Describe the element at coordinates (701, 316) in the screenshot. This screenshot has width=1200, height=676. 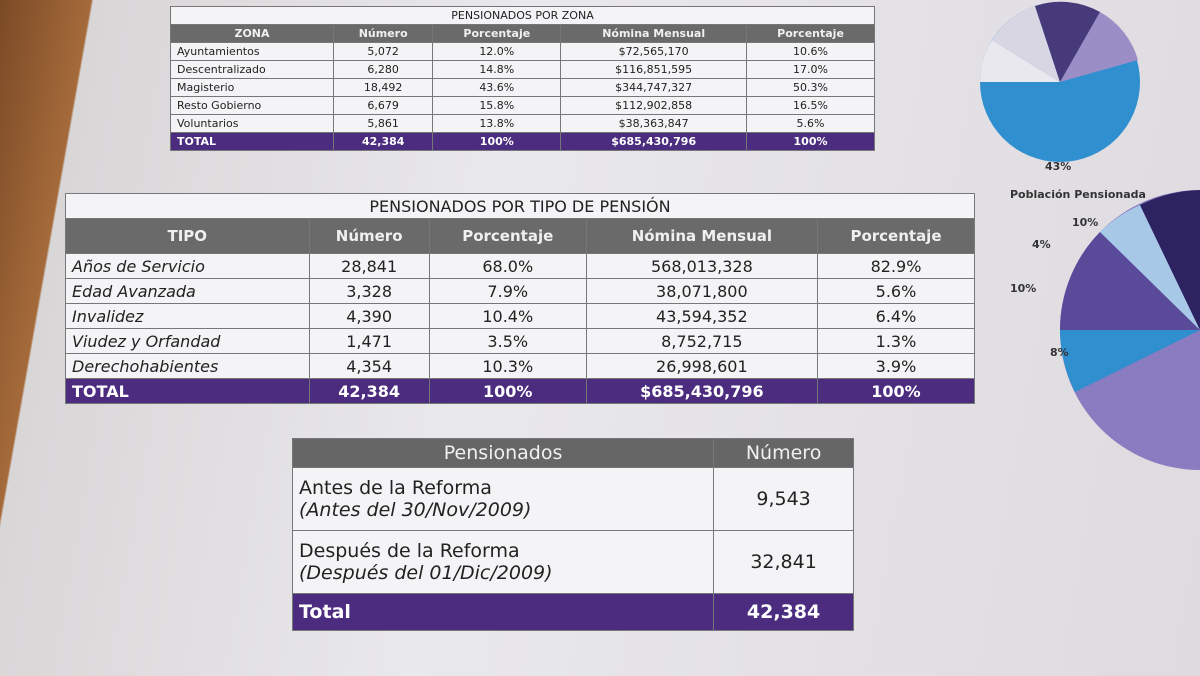
I see `cell: 43,594,352` at that location.